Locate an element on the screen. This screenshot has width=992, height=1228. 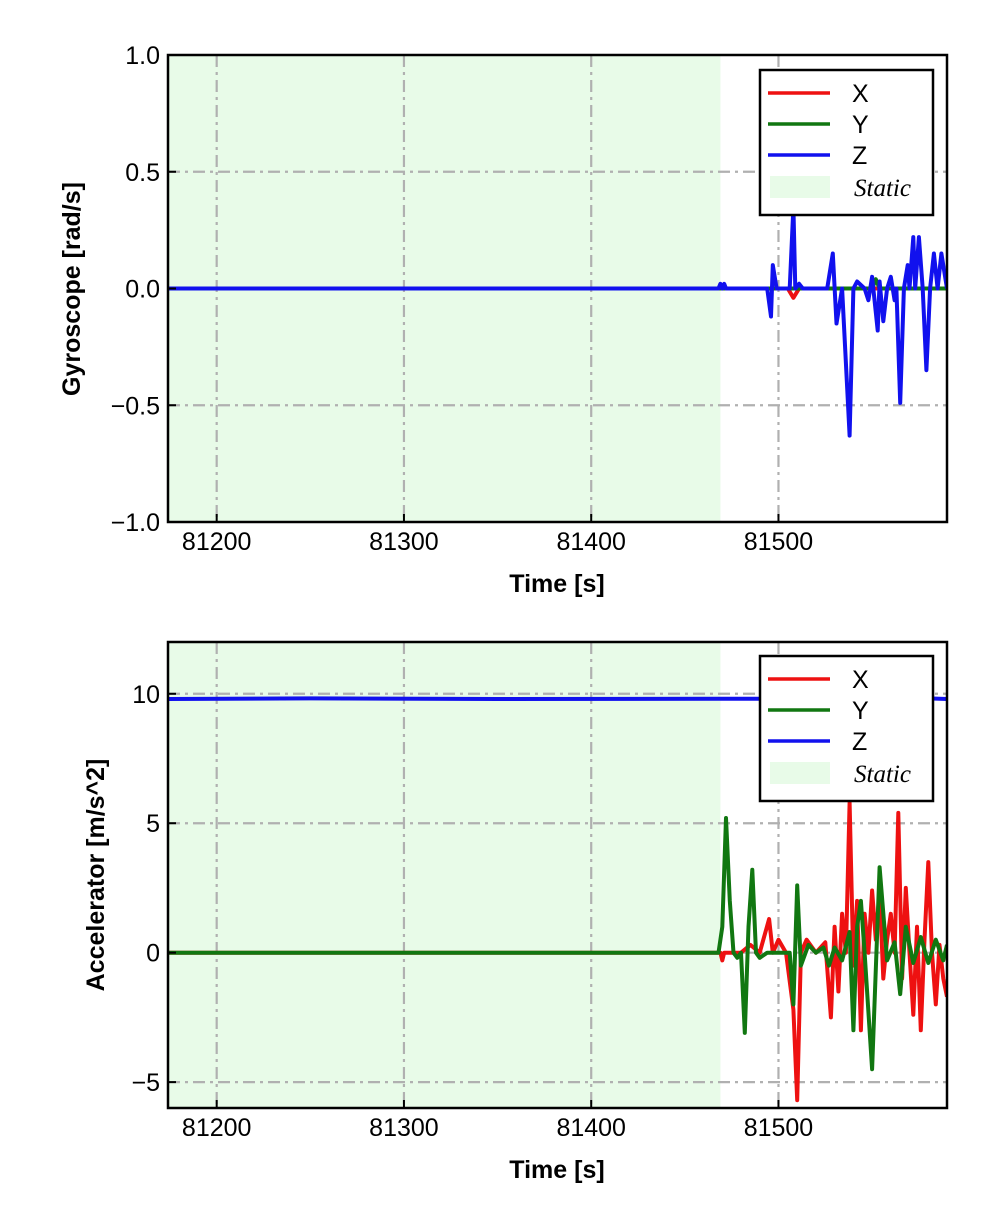
y-axis-label: Gyroscope [rad/s] is located at coordinates (72, 289).